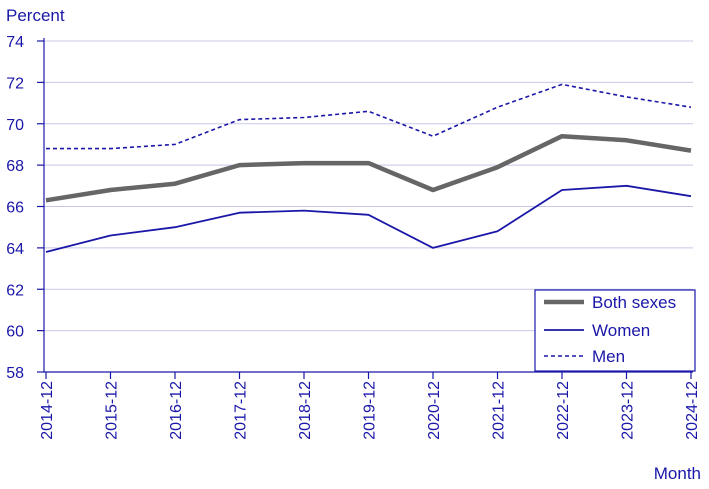 The height and width of the screenshot is (489, 709). What do you see at coordinates (563, 410) in the screenshot?
I see `x-tick-label: 2022-12` at bounding box center [563, 410].